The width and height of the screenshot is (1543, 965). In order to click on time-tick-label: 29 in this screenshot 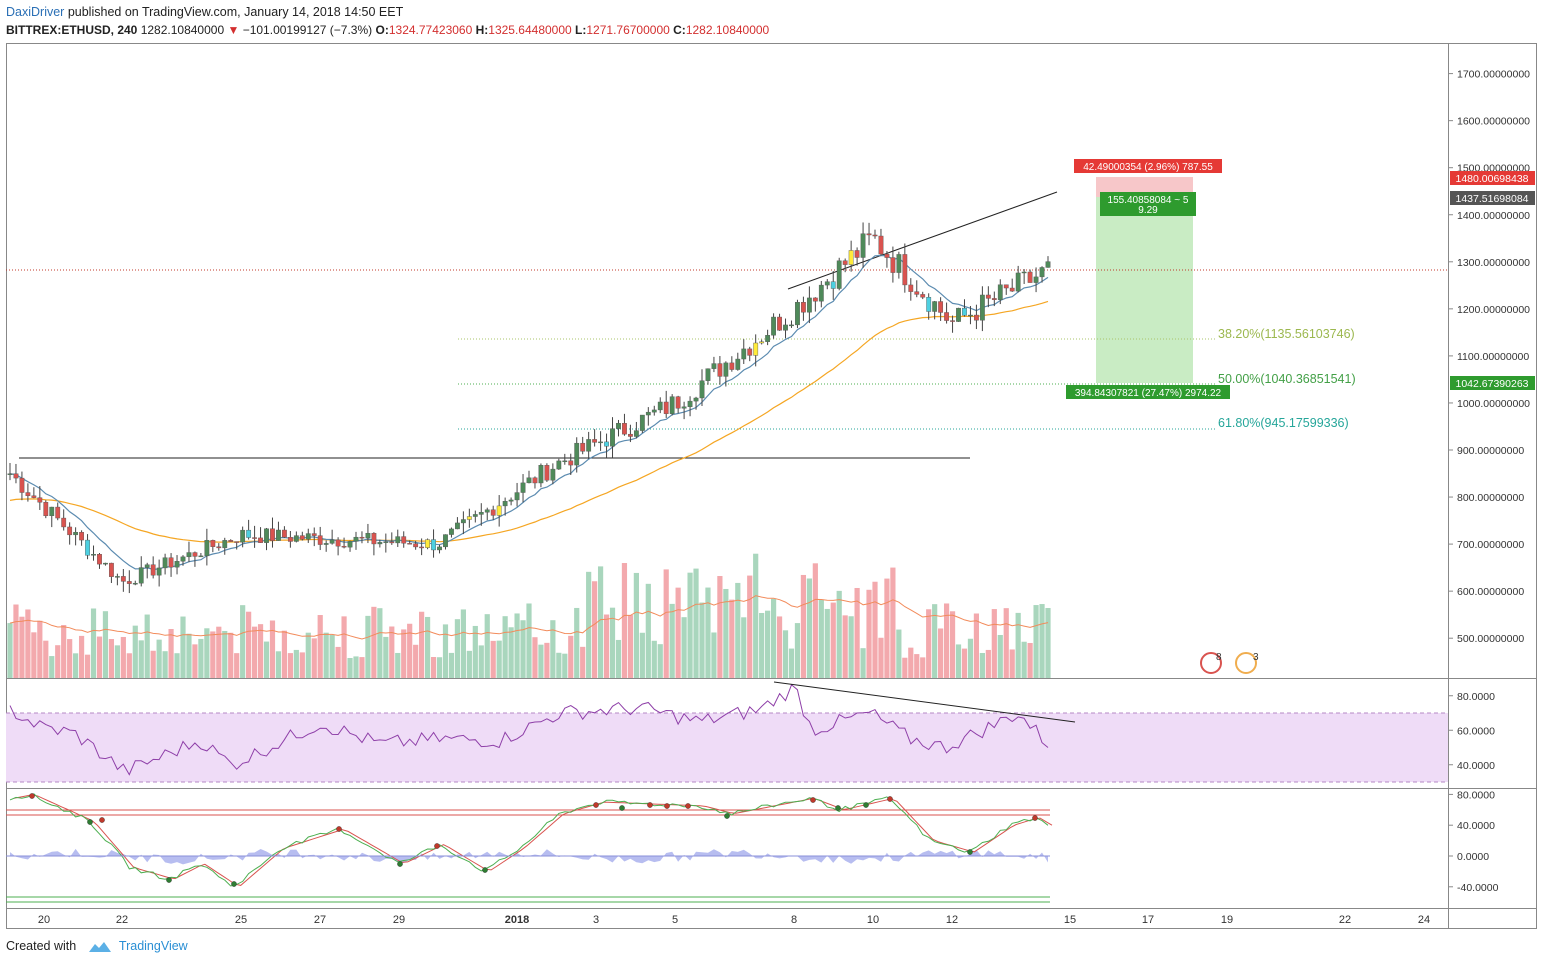, I will do `click(399, 920)`.